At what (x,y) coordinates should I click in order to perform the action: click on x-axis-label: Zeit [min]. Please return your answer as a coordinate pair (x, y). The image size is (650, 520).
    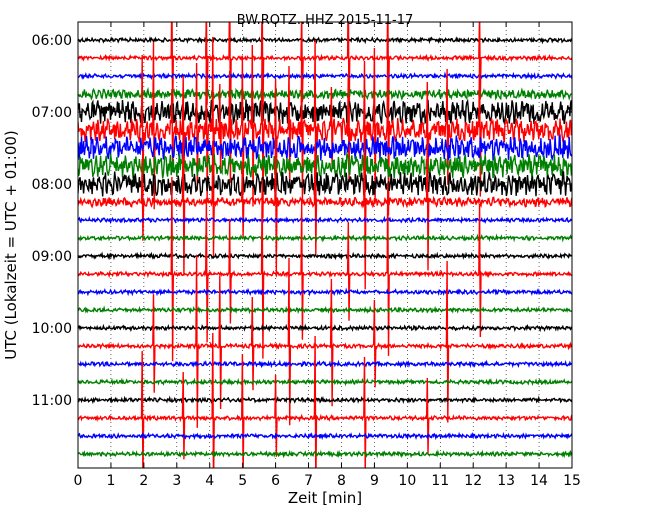
    Looking at the image, I should click on (325, 498).